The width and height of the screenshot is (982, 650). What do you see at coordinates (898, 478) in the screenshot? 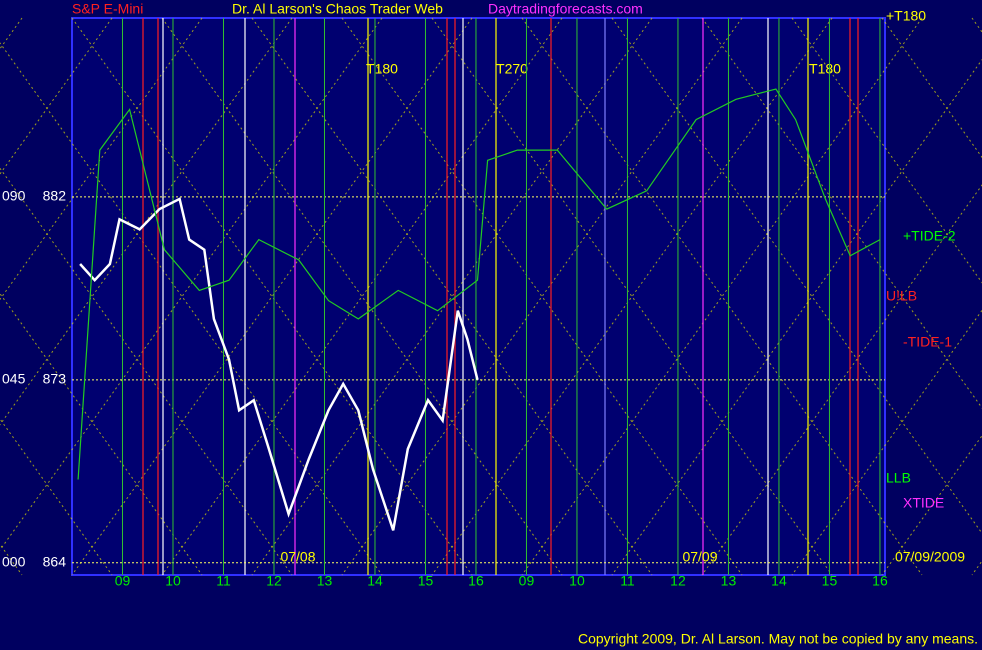
I see `annotation: LLB` at bounding box center [898, 478].